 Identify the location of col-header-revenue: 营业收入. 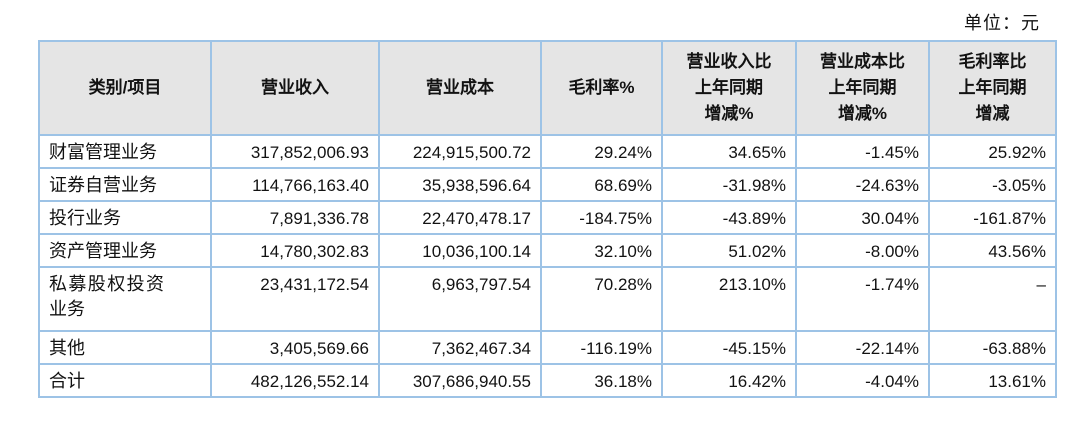
(295, 88).